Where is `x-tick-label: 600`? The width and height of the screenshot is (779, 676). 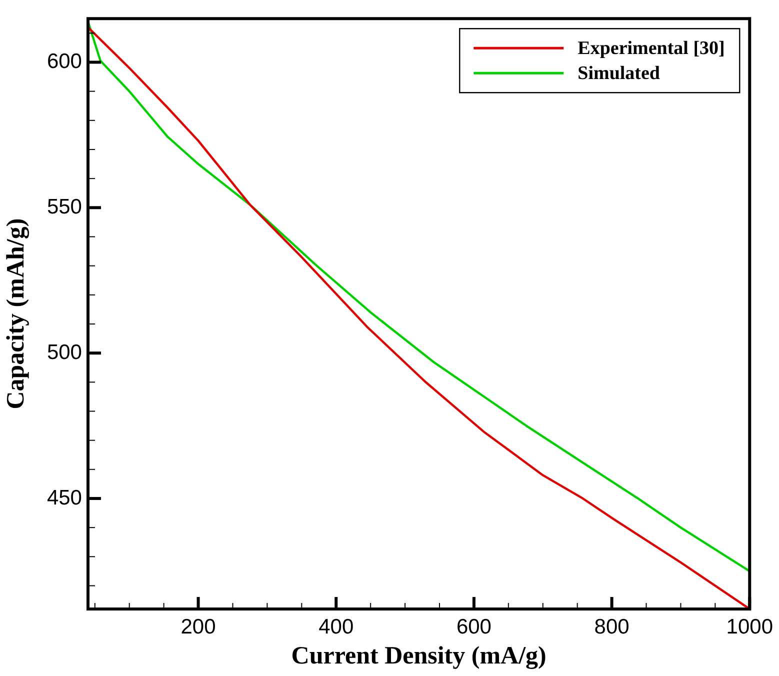 x-tick-label: 600 is located at coordinates (474, 626).